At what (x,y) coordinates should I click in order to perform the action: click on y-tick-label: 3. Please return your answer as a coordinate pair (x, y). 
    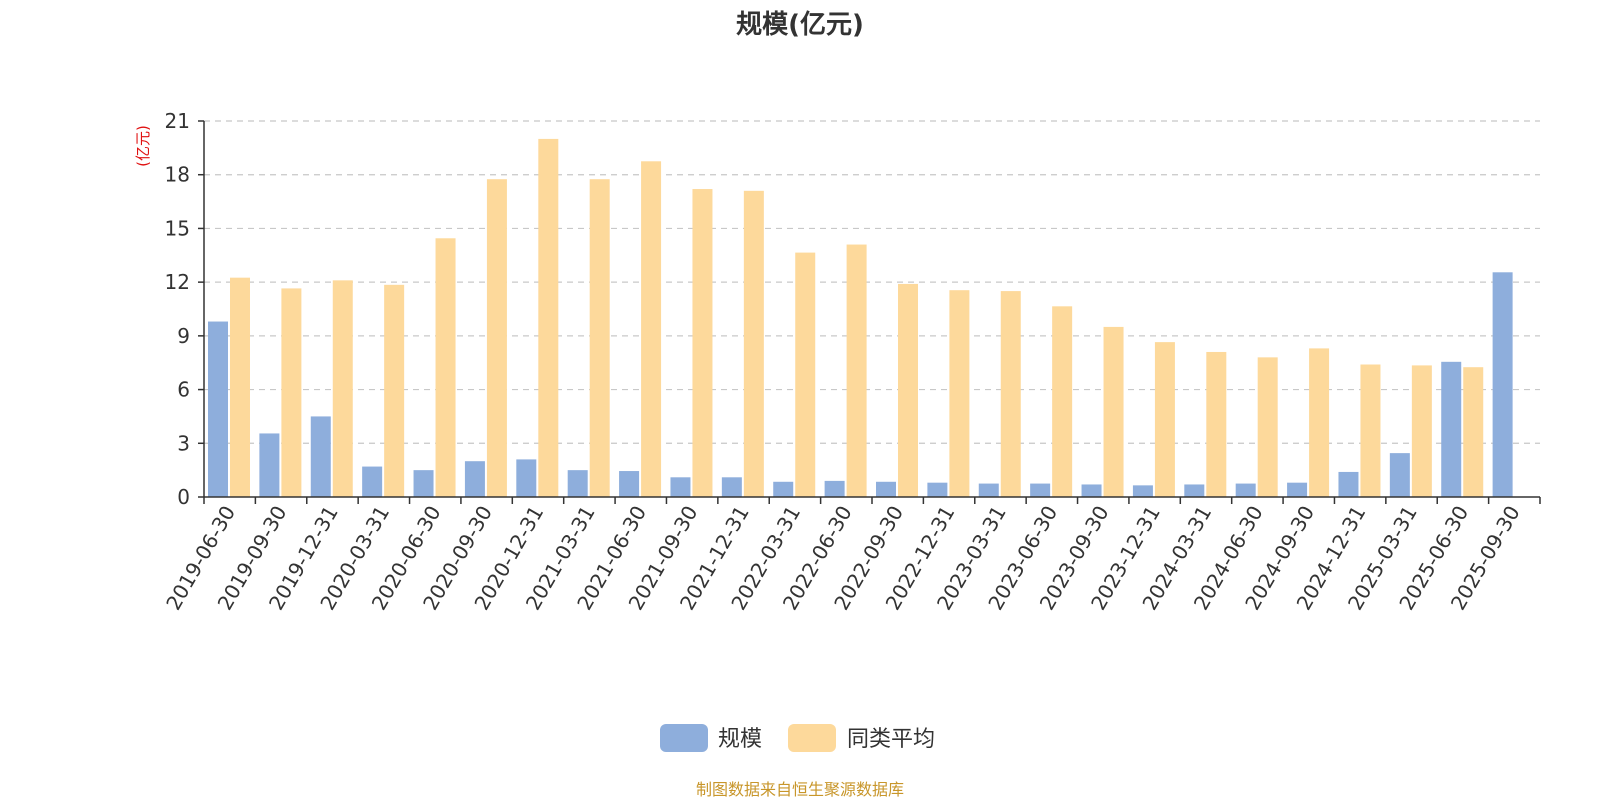
    Looking at the image, I should click on (183, 443).